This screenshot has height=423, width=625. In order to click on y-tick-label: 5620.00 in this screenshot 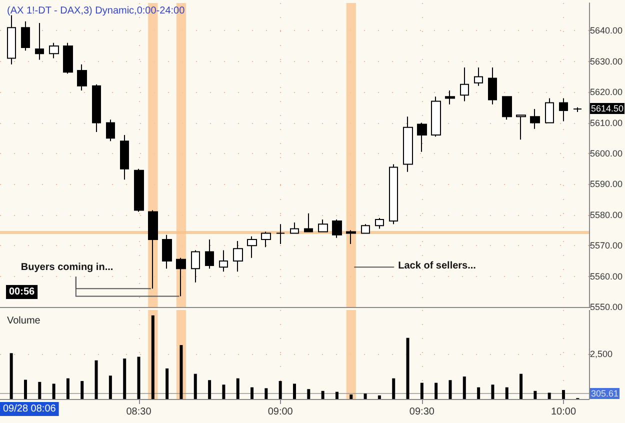, I will do `click(606, 92)`.